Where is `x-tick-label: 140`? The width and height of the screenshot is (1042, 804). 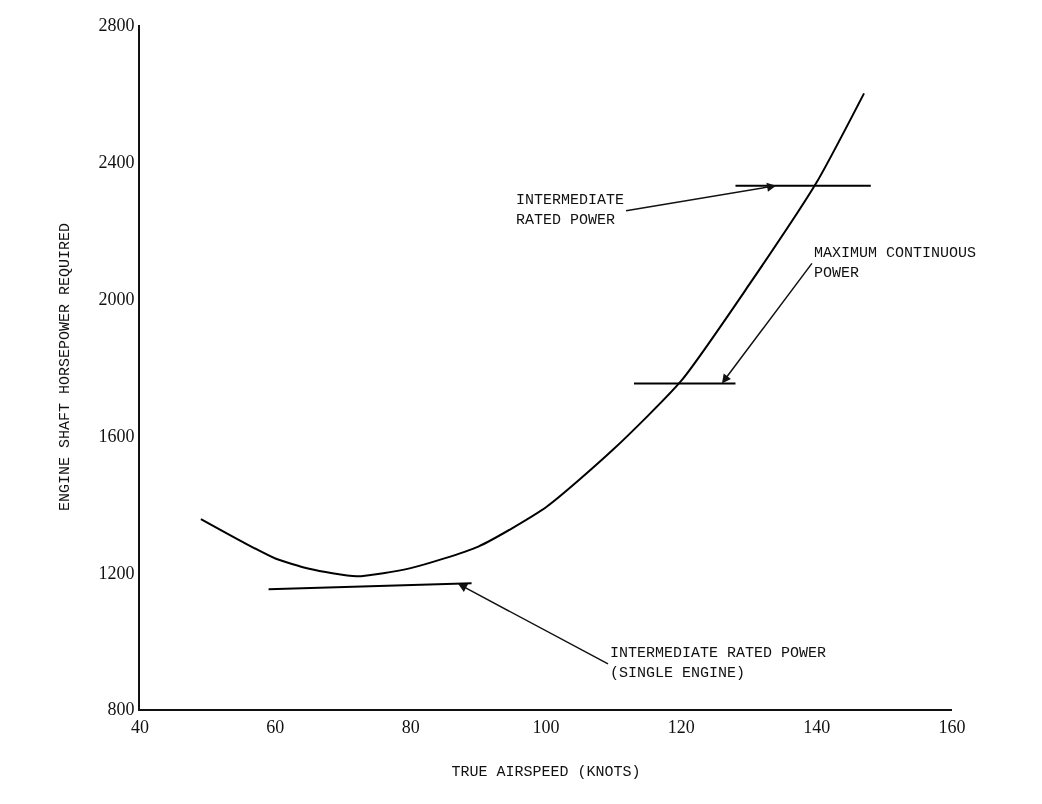 x-tick-label: 140 is located at coordinates (817, 726).